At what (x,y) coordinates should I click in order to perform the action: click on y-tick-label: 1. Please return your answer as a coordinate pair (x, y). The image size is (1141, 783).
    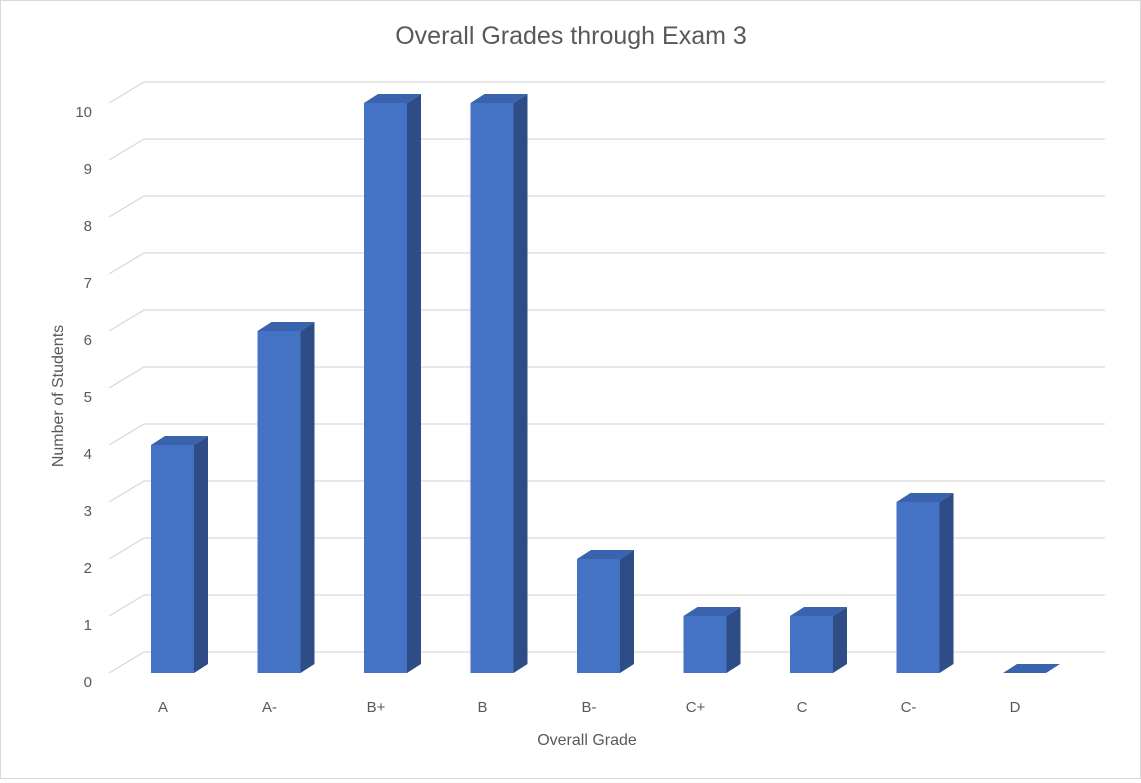
    Looking at the image, I should click on (88, 625).